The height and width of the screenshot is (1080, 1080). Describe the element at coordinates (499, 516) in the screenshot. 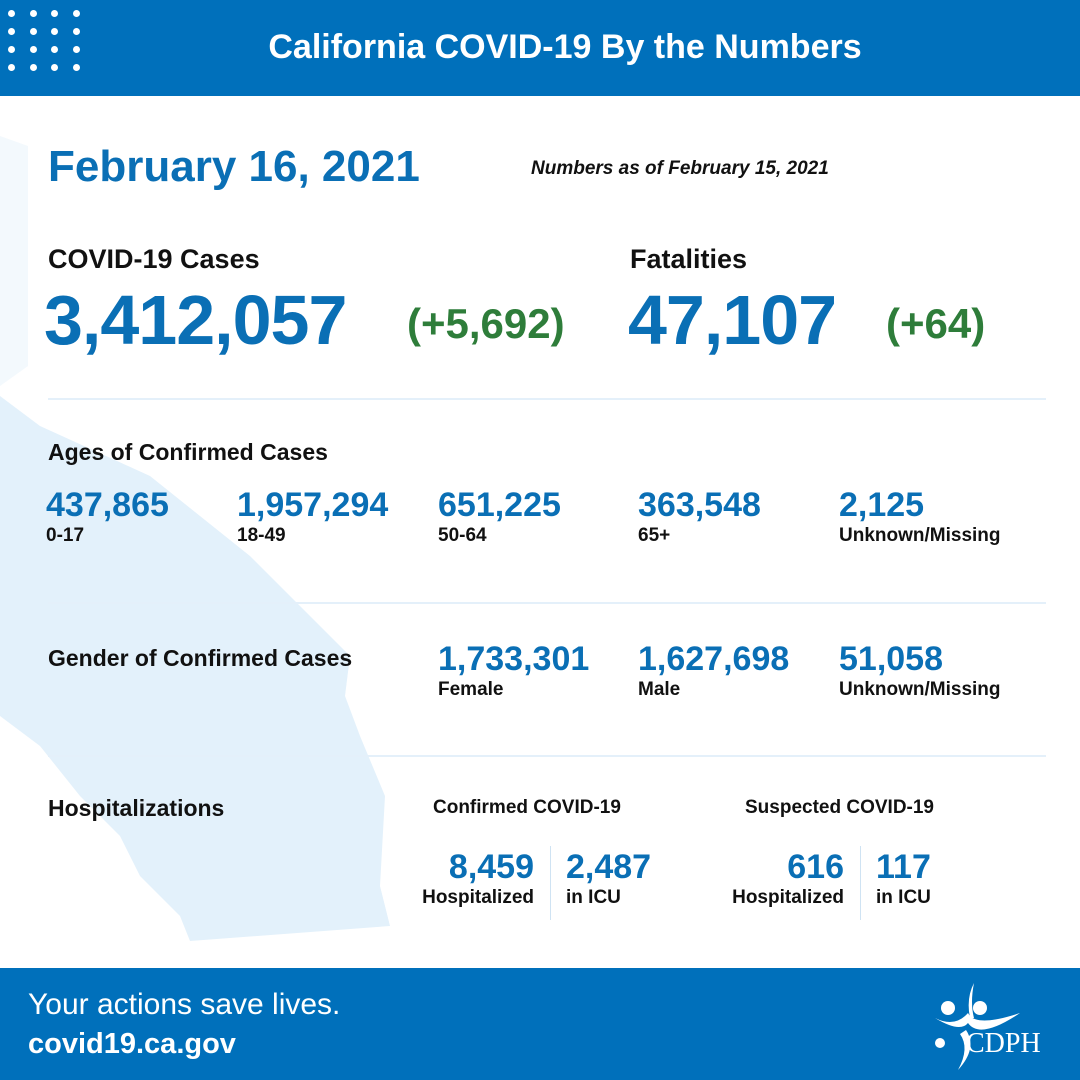

I see `age-group-50-64: 651,225 50-64` at that location.